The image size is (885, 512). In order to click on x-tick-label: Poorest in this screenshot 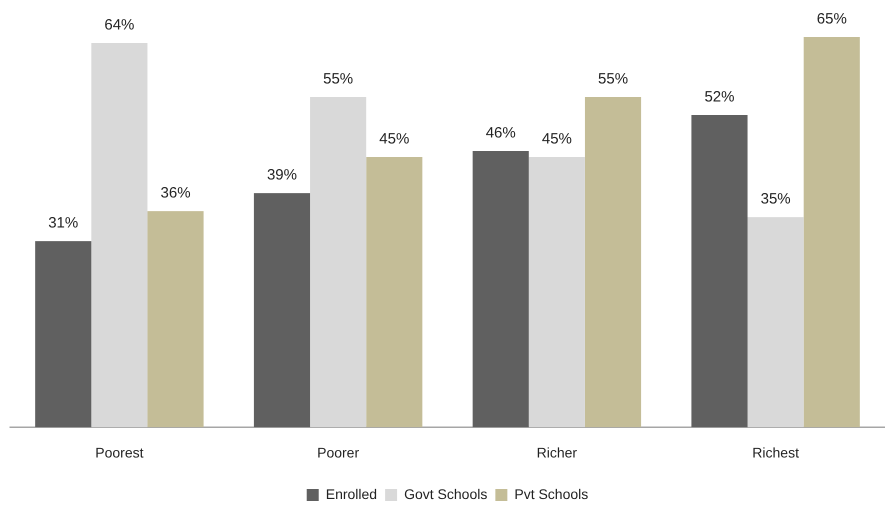, I will do `click(119, 452)`.